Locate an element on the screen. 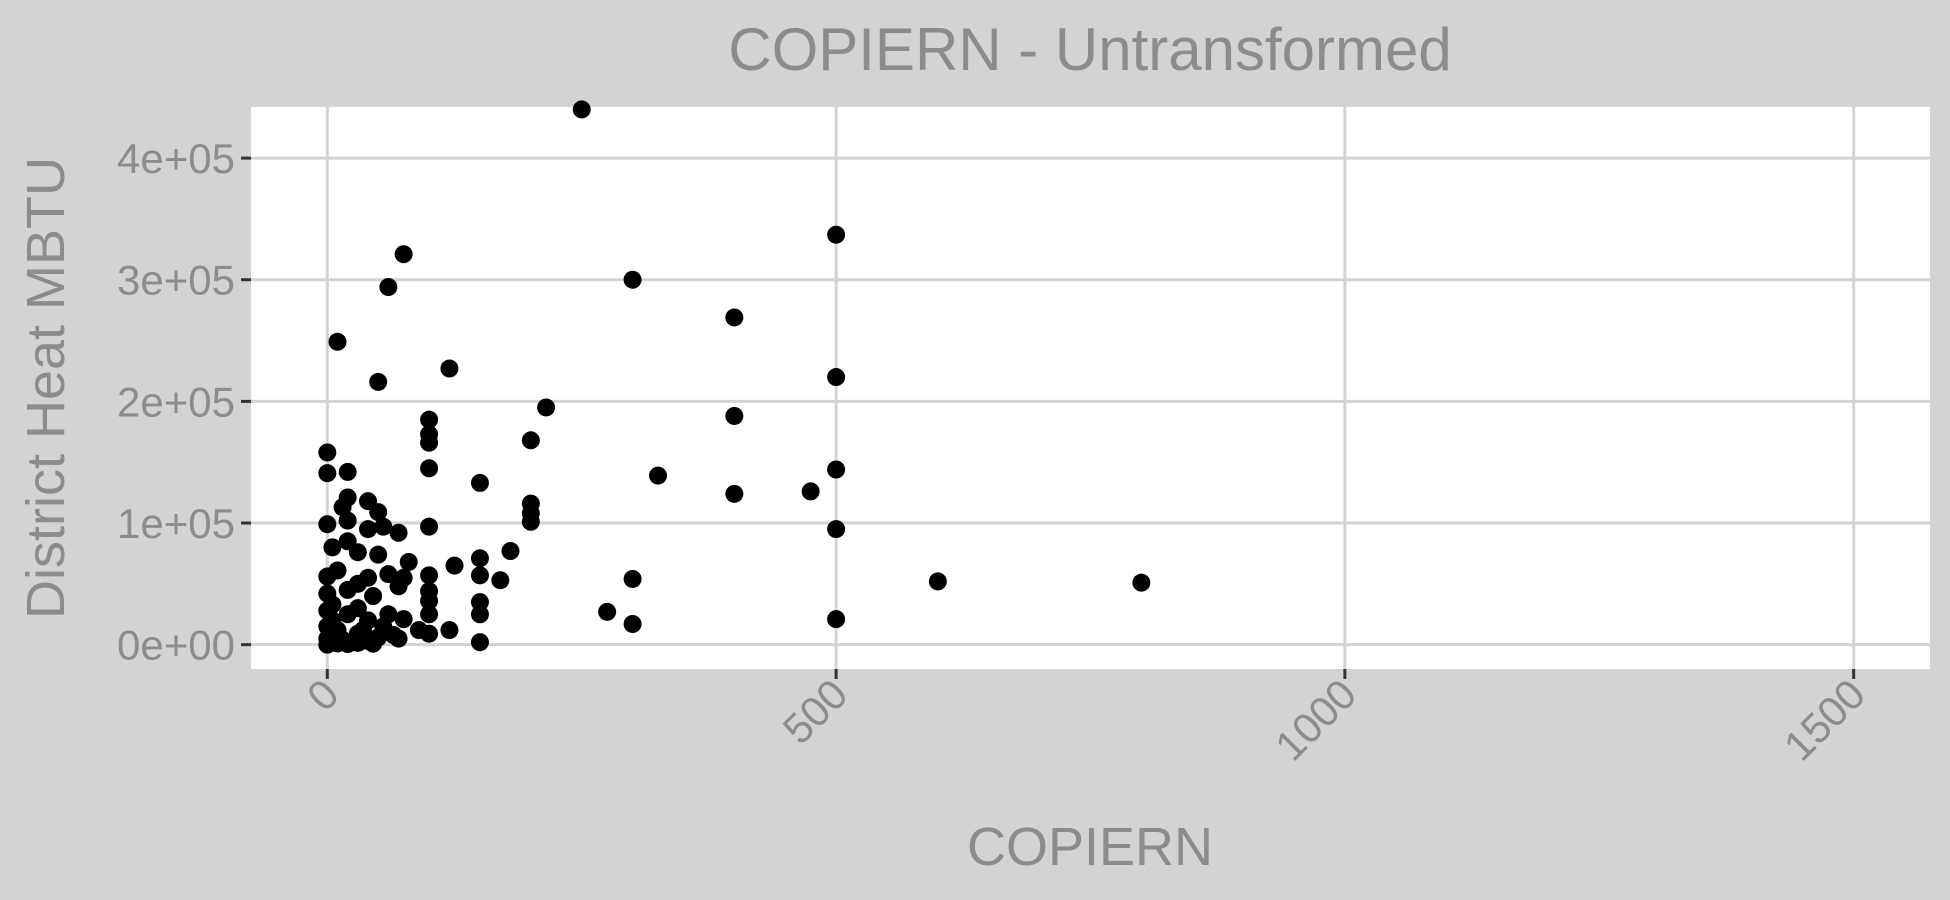  x-axis-title: COPIERN is located at coordinates (1090, 847).